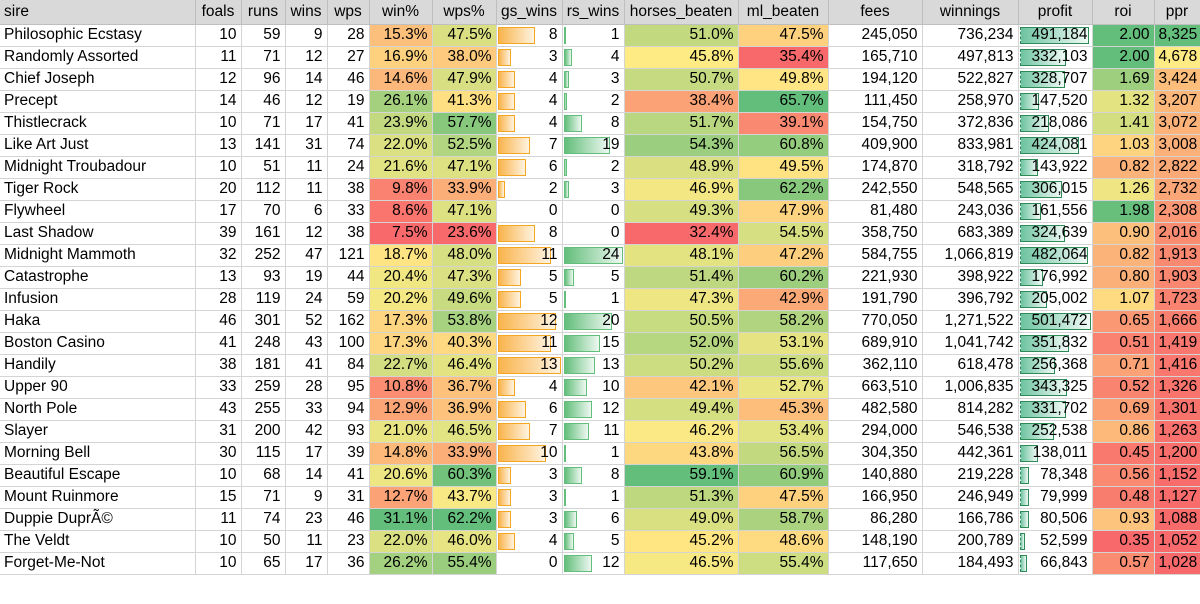 The width and height of the screenshot is (1200, 604). I want to click on cell-roi: 0.45, so click(1123, 453).